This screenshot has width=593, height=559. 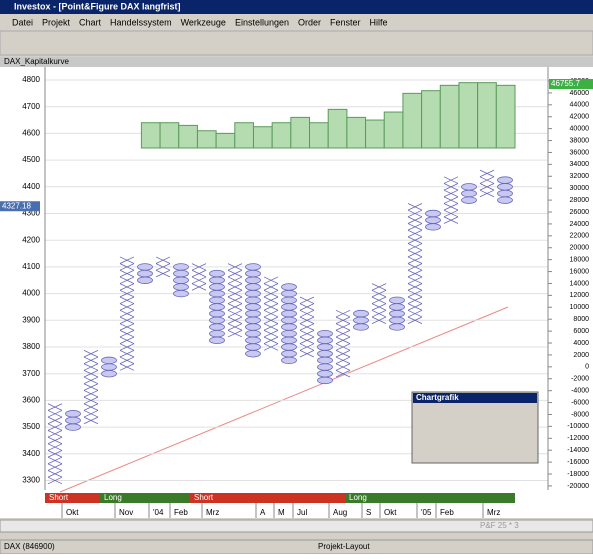 What do you see at coordinates (72, 498) in the screenshot?
I see `signal-band` at bounding box center [72, 498].